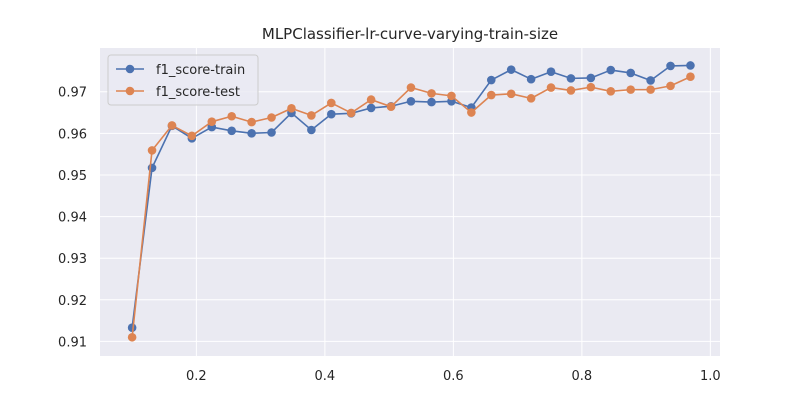 This screenshot has width=800, height=404. What do you see at coordinates (196, 376) in the screenshot?
I see `x-tick-label: 0.2` at bounding box center [196, 376].